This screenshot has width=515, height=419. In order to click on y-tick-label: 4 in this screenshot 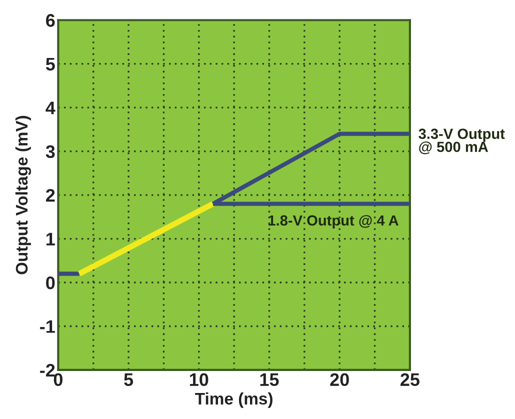, I will do `click(51, 108)`.